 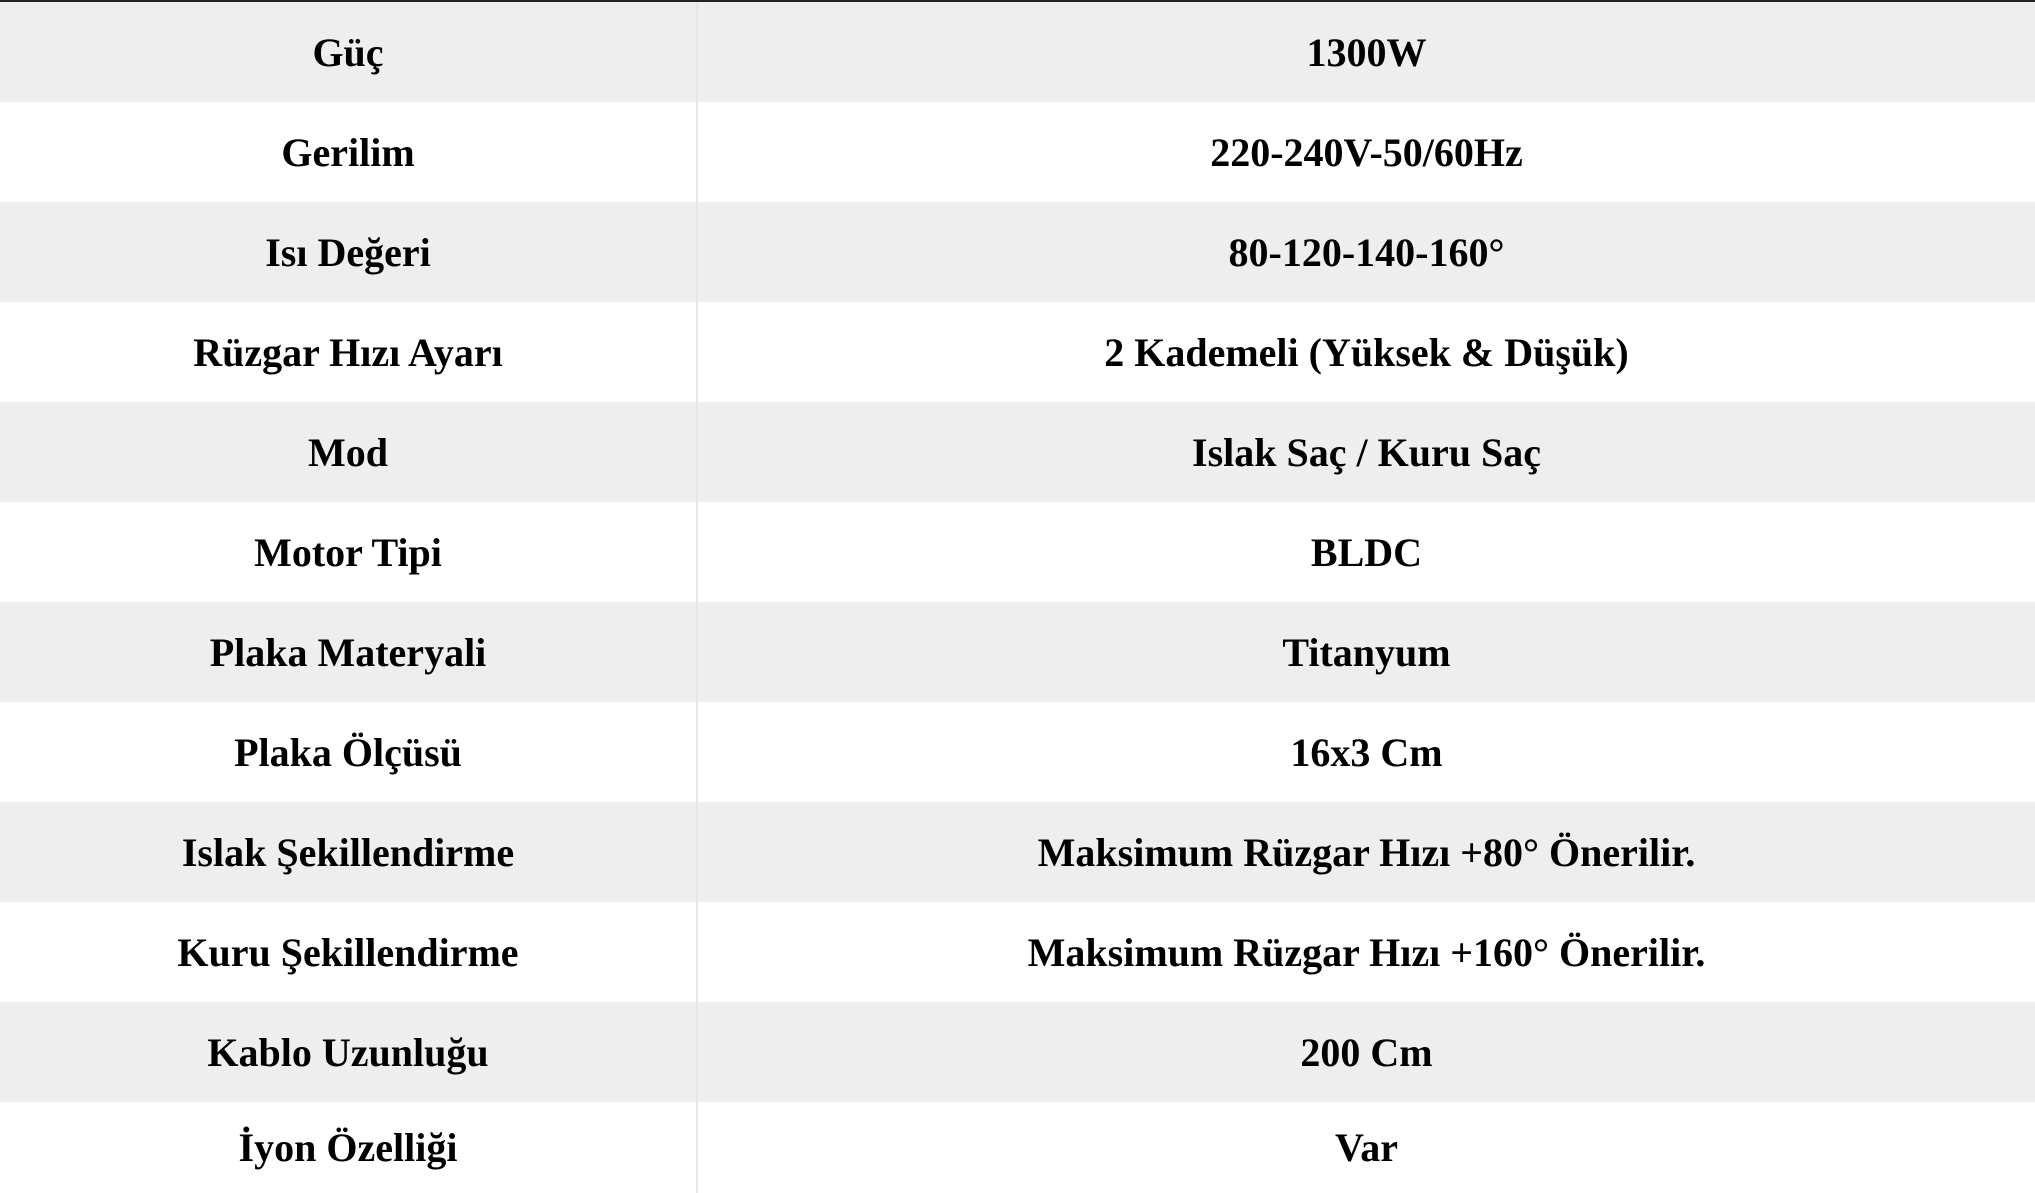 What do you see at coordinates (1366, 1052) in the screenshot?
I see `spec-value: 200 Cm` at bounding box center [1366, 1052].